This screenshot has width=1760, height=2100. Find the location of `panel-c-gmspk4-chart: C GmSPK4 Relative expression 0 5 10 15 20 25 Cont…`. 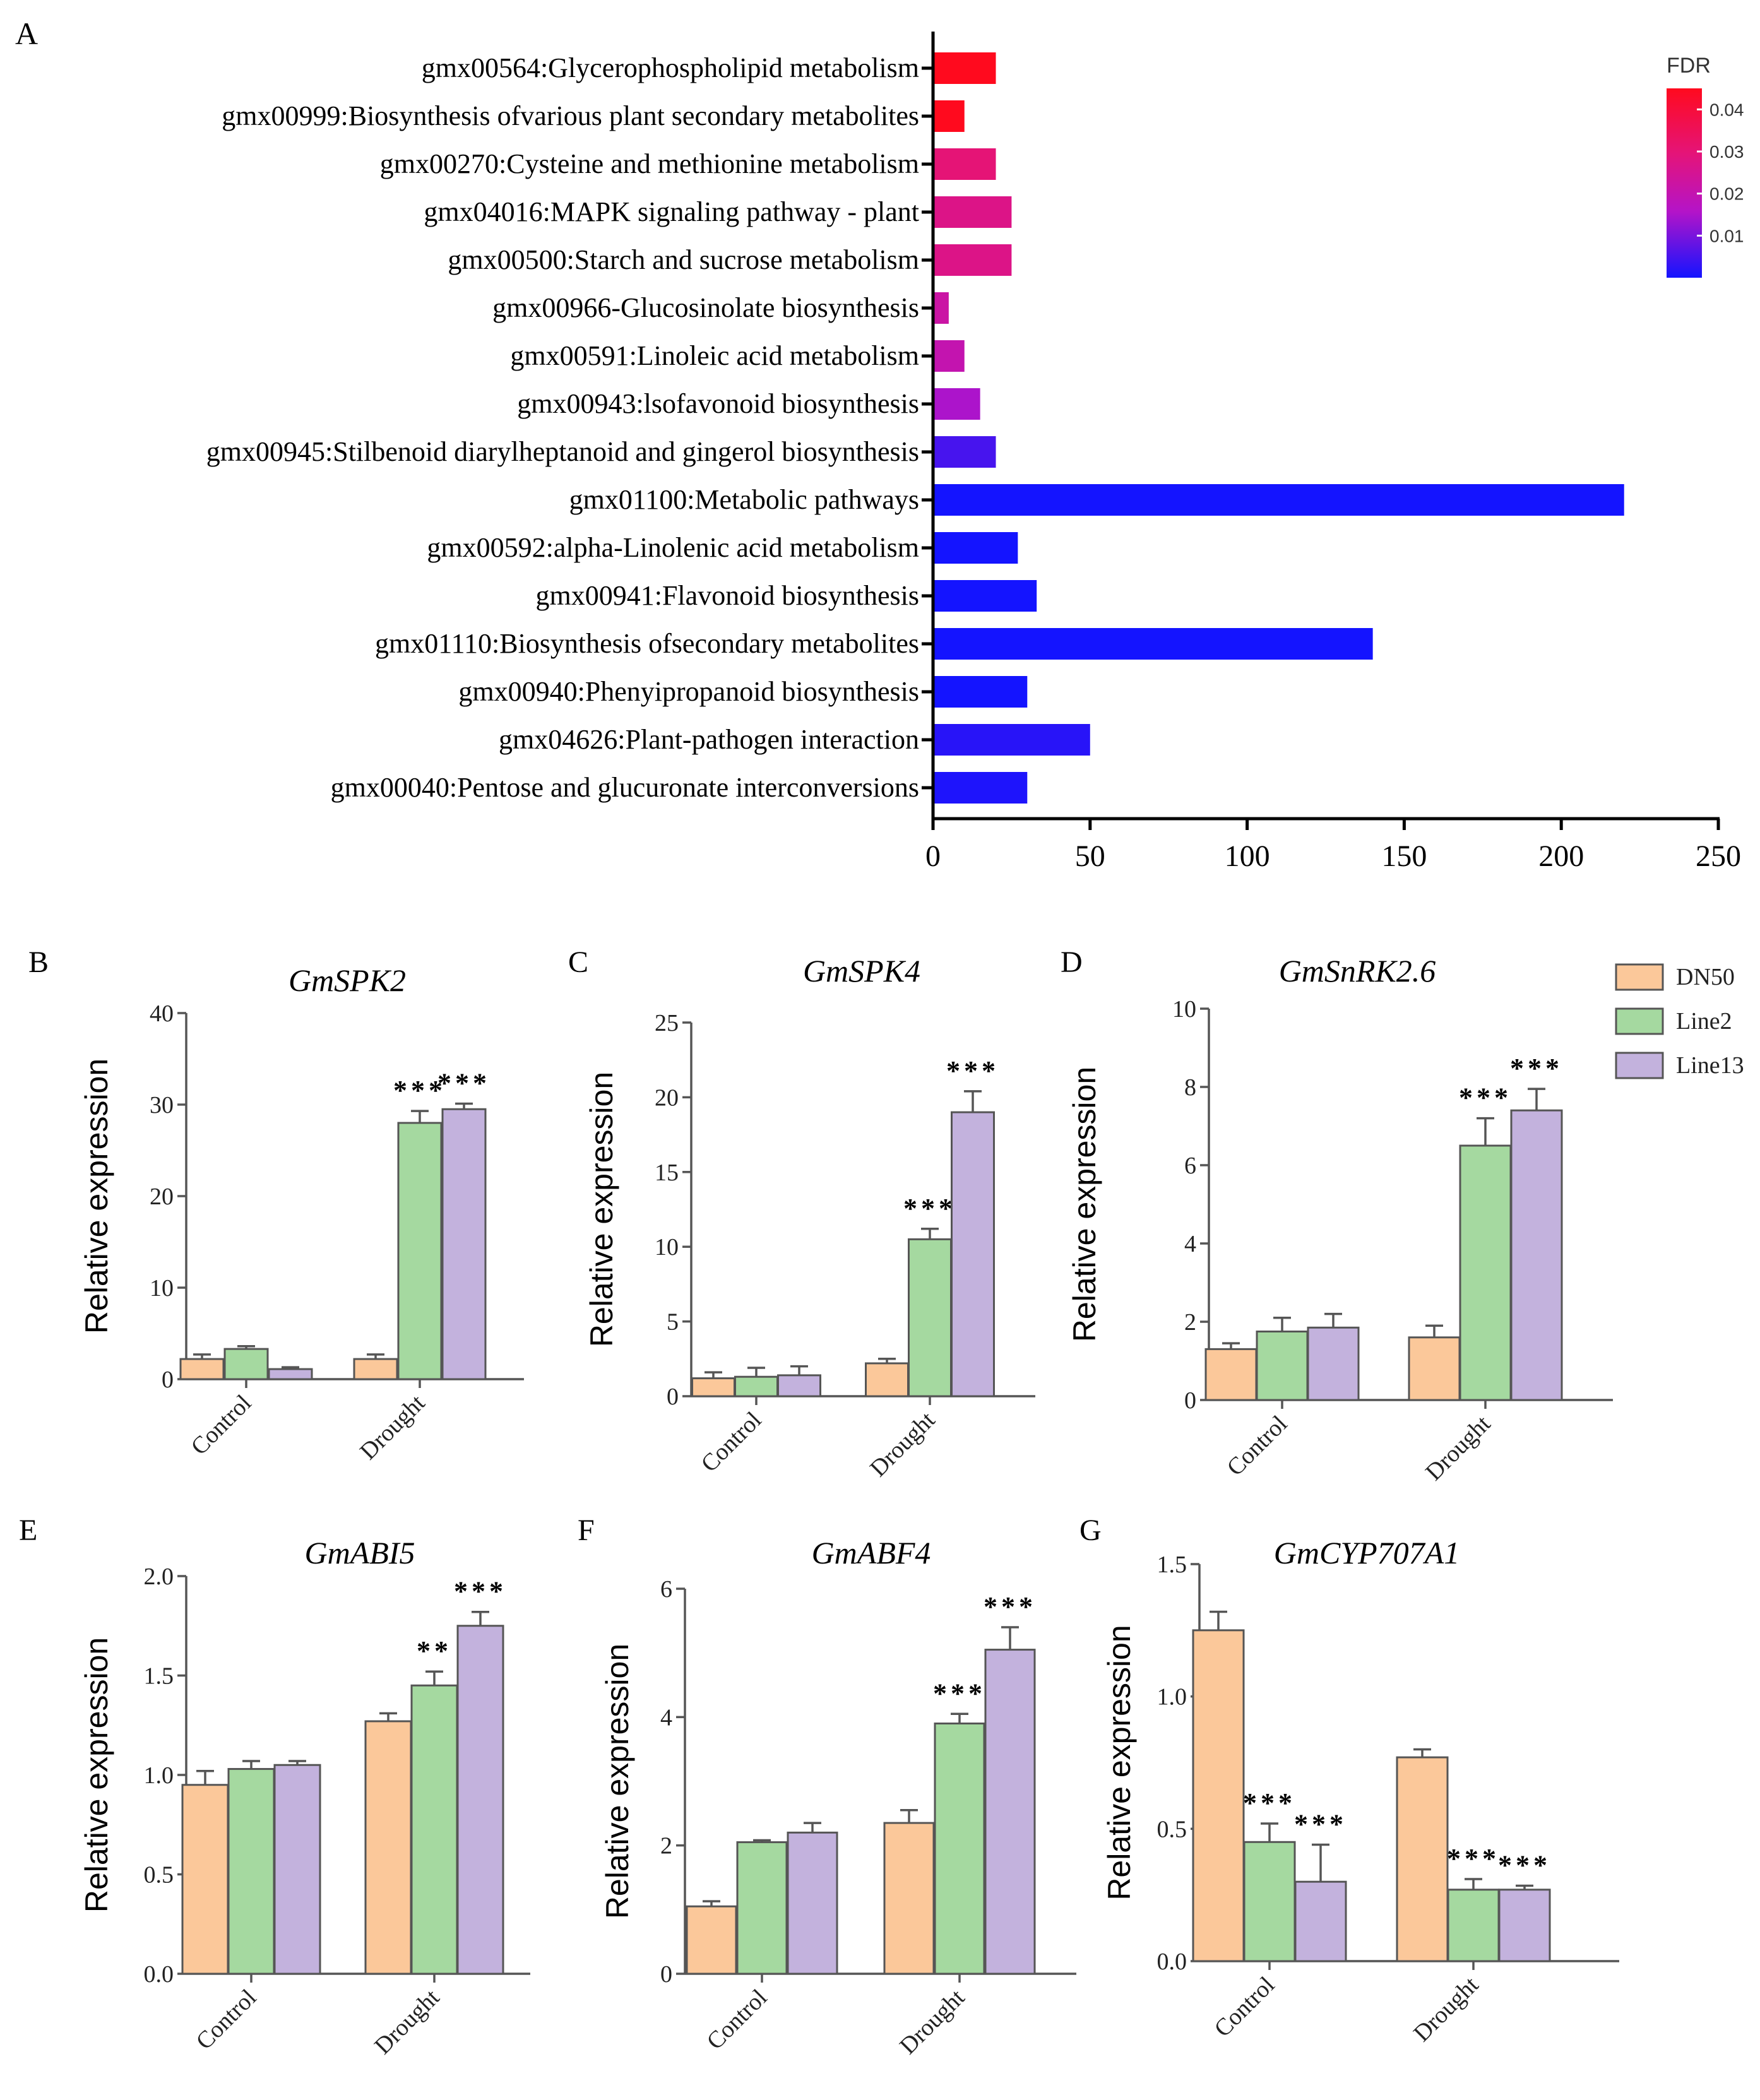

panel-c-gmspk4-chart: C GmSPK4 Relative expression 0 5 10 15 20 25 Cont… is located at coordinates (801, 1214).